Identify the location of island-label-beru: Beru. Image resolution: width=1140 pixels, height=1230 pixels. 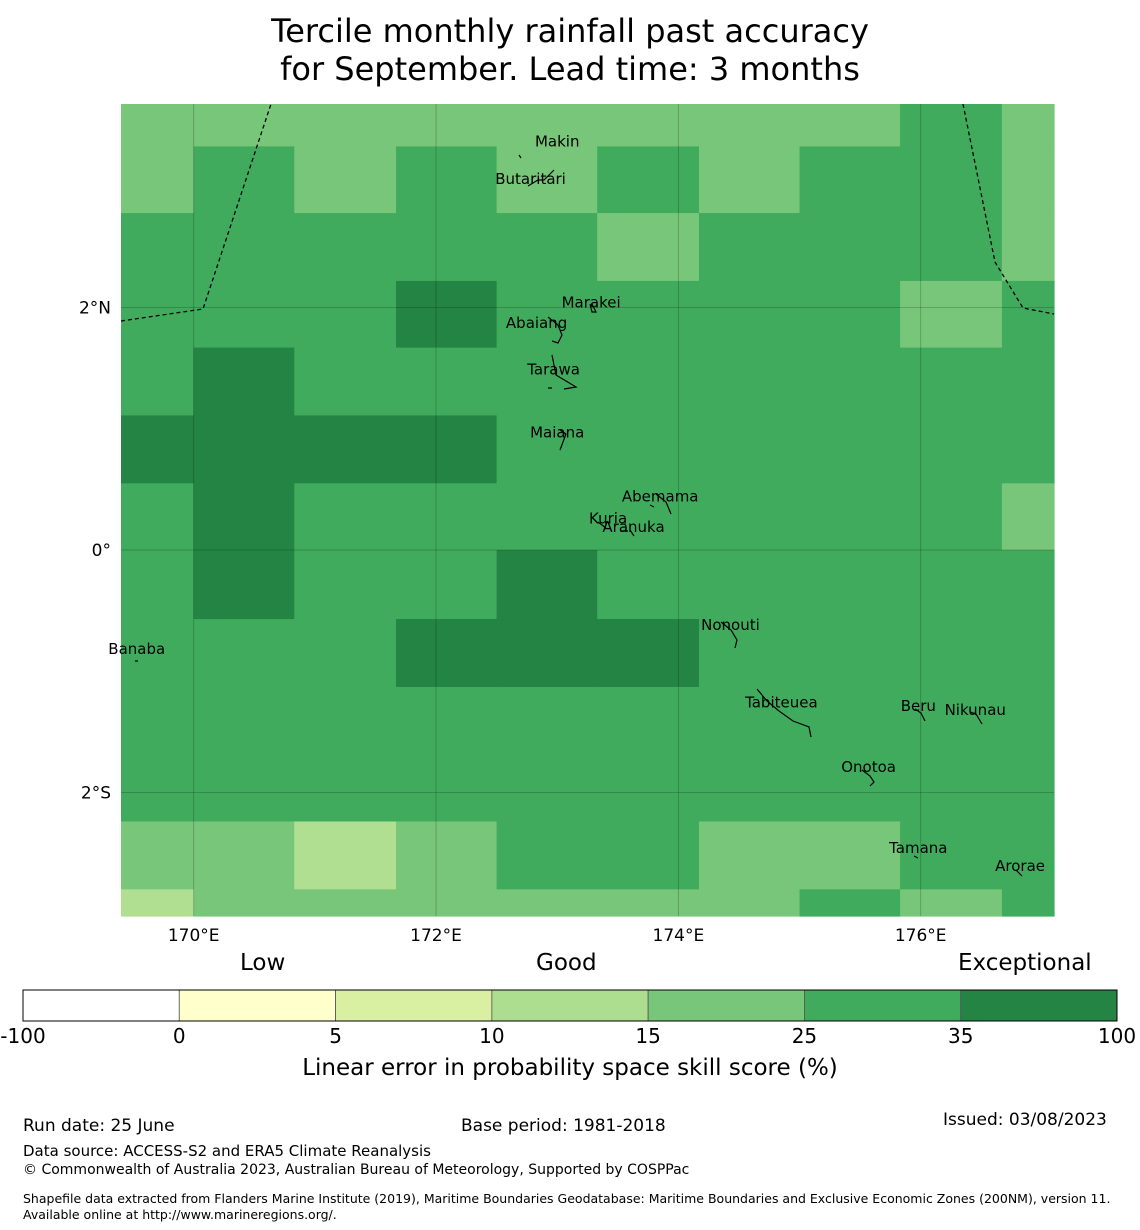
(918, 706).